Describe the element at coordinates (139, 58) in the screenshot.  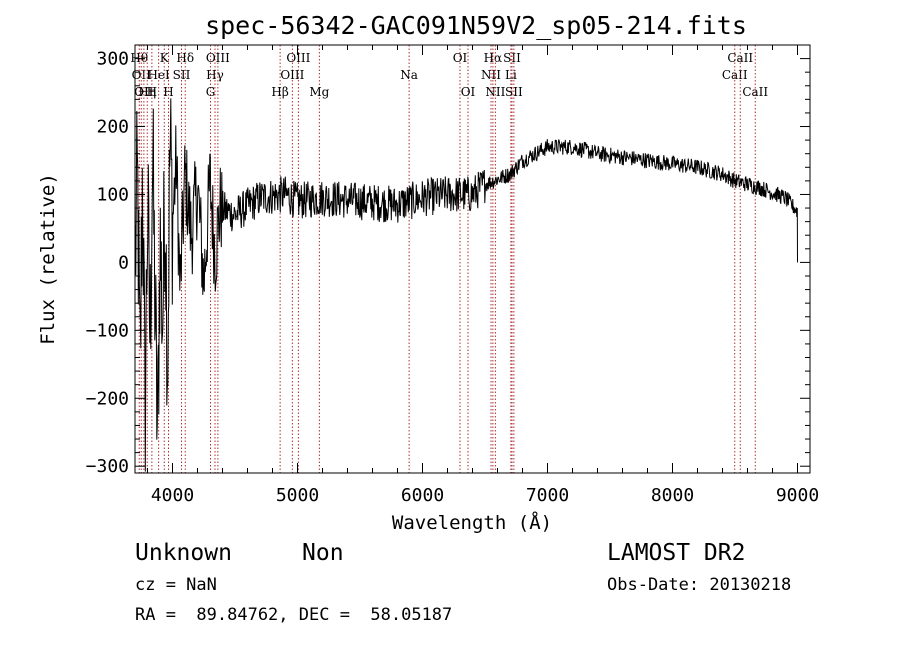
I see `line-marker-label: Hθ` at that location.